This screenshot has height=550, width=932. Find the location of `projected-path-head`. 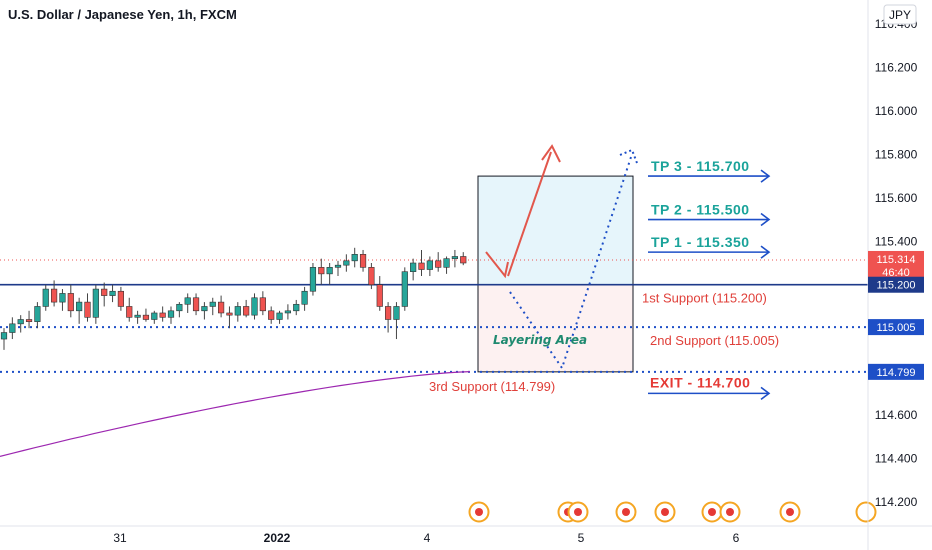

projected-path-head is located at coordinates (628, 156).